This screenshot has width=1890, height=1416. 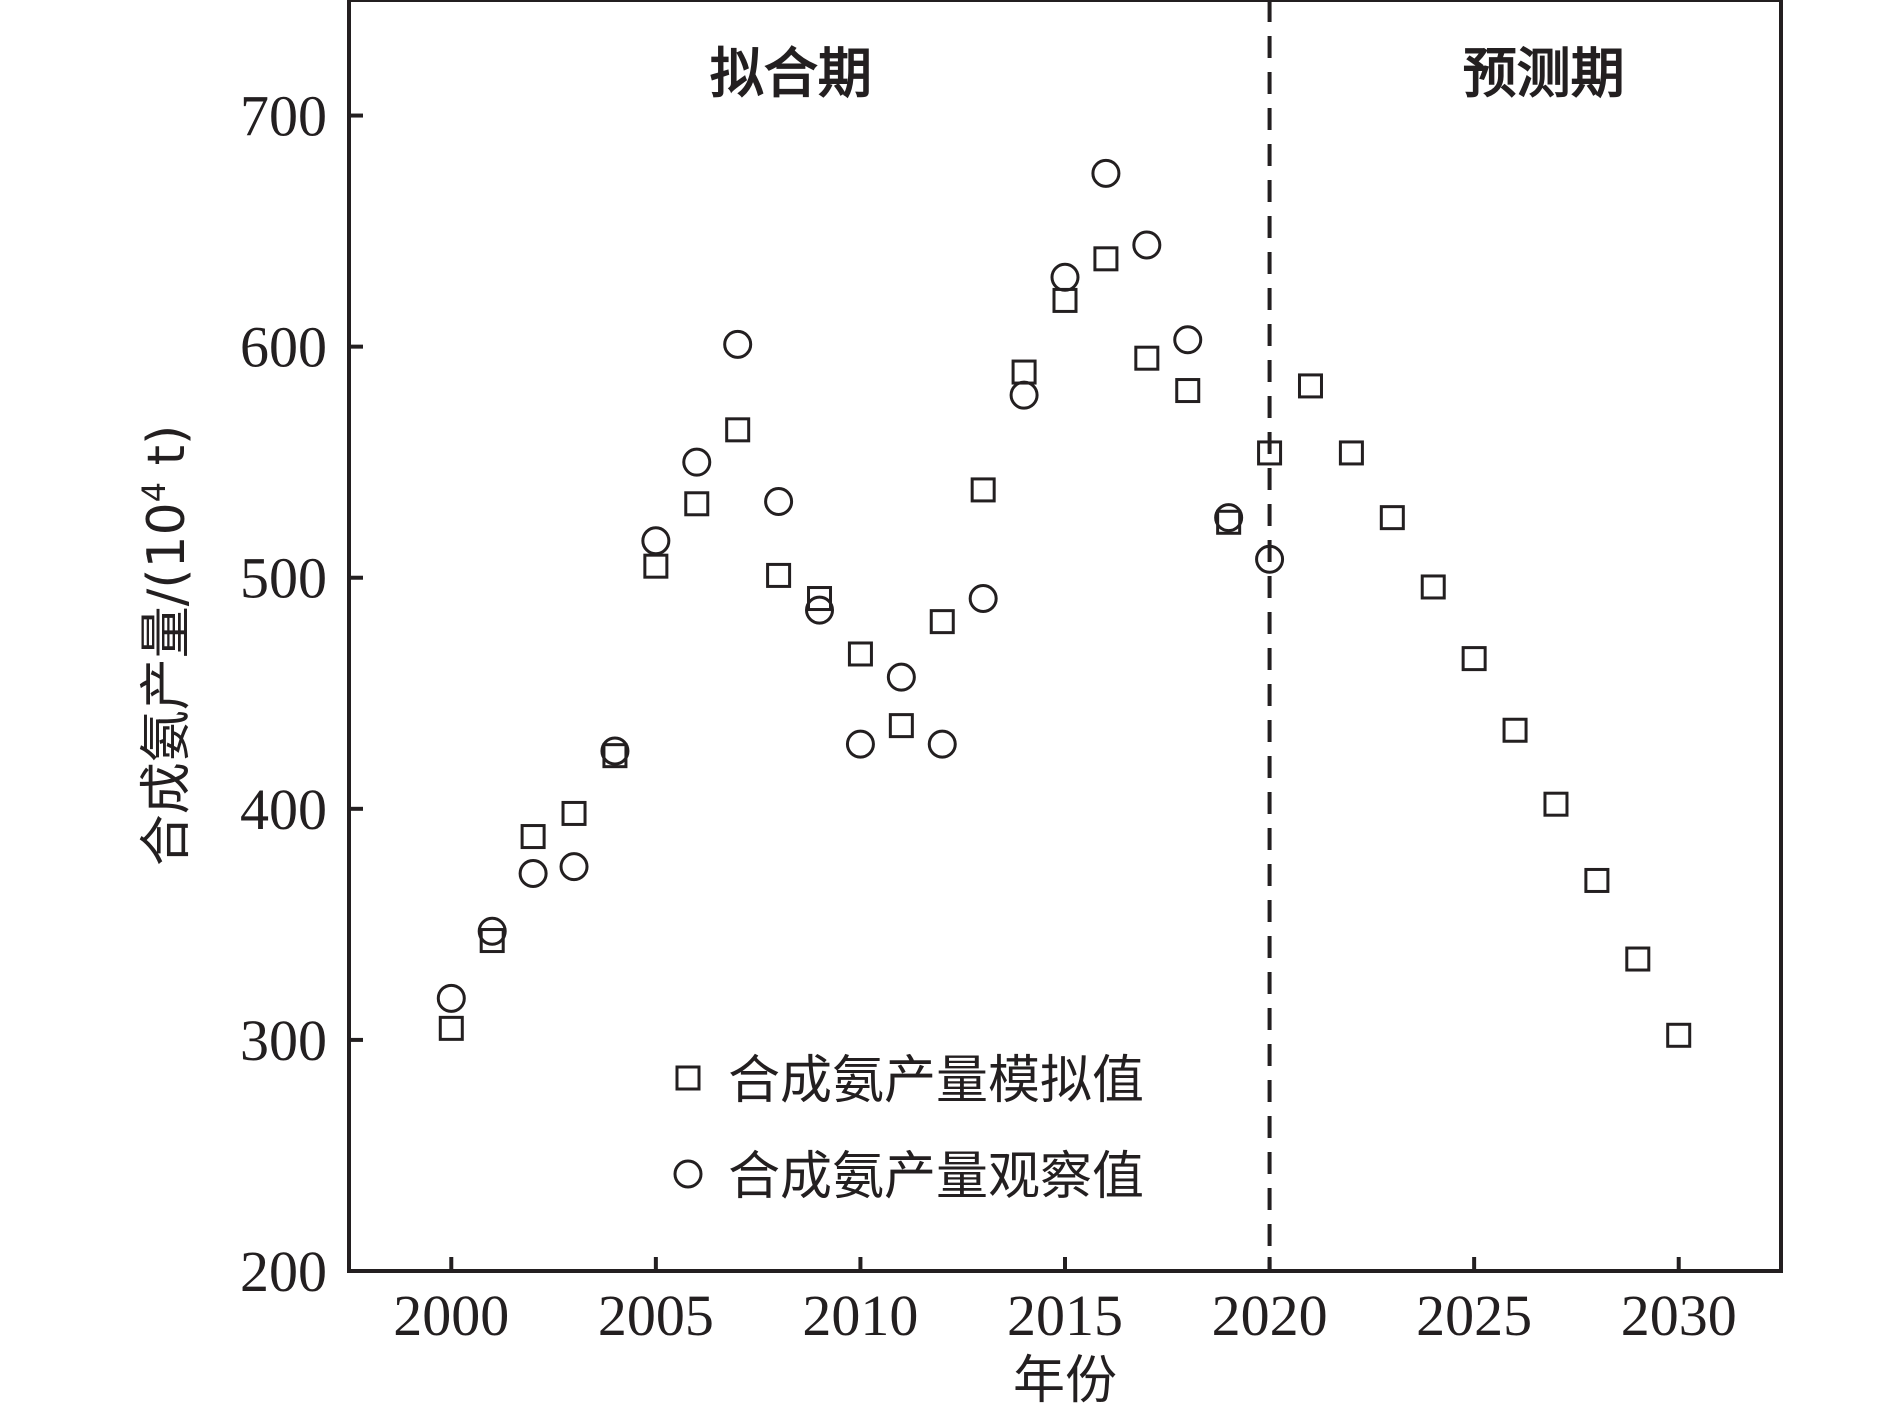 I want to click on y-axis-ticks: 200 300 400 500 600 700, so click(x=301, y=694).